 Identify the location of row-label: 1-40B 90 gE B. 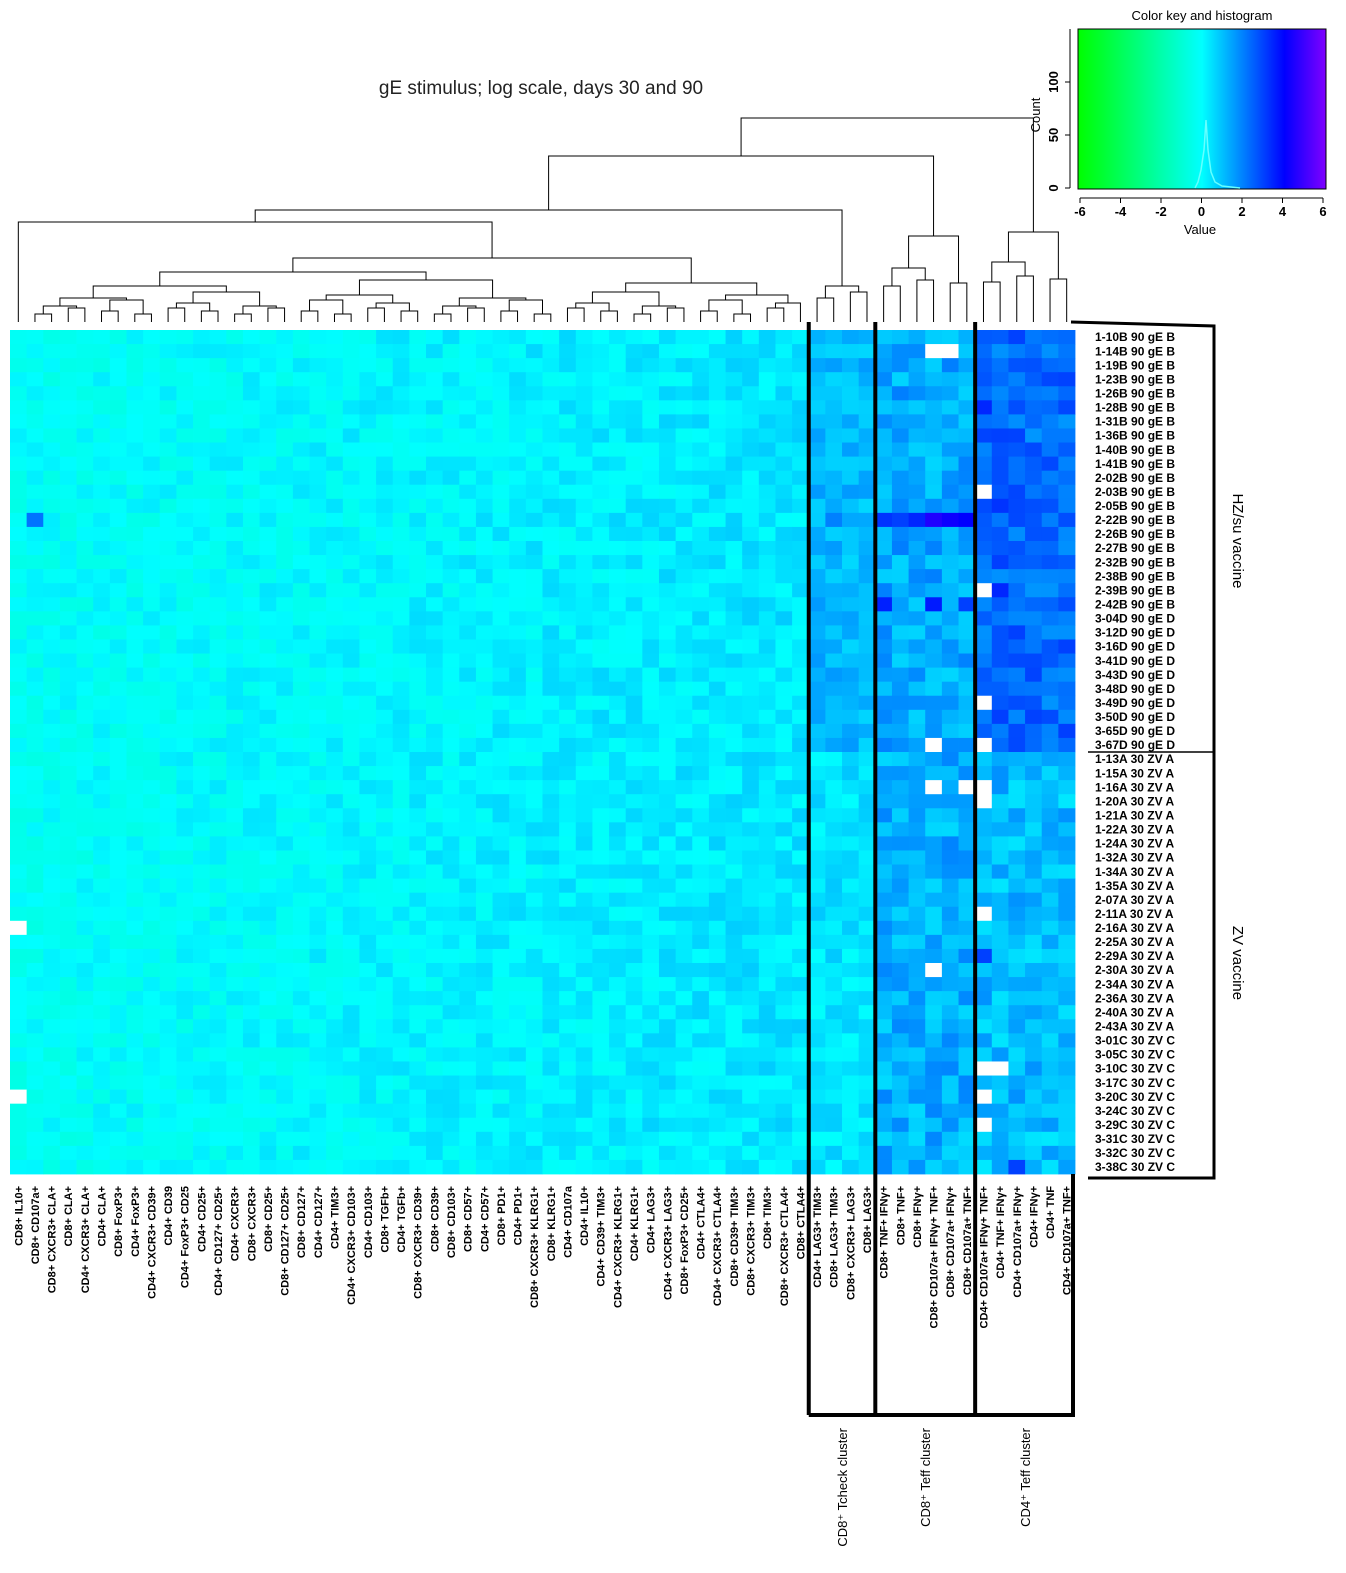
(1135, 450).